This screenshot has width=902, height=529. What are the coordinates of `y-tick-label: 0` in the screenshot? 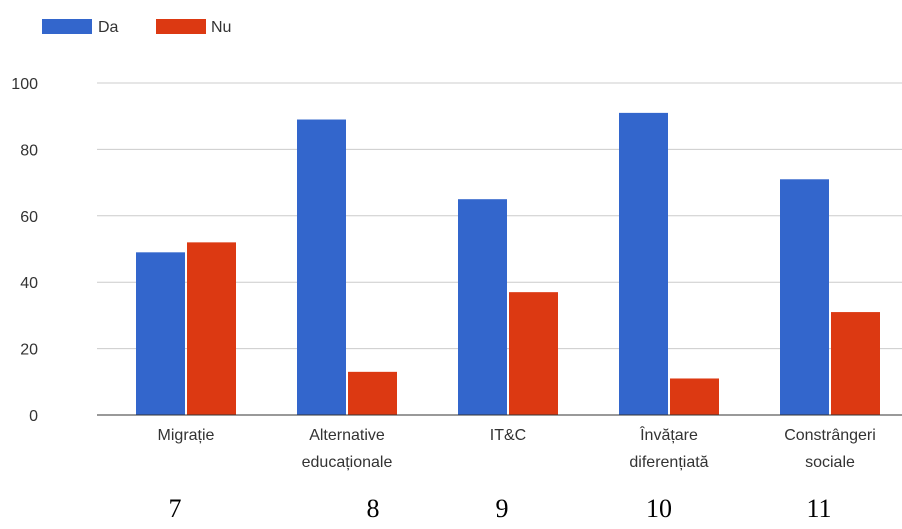 It's located at (33, 416).